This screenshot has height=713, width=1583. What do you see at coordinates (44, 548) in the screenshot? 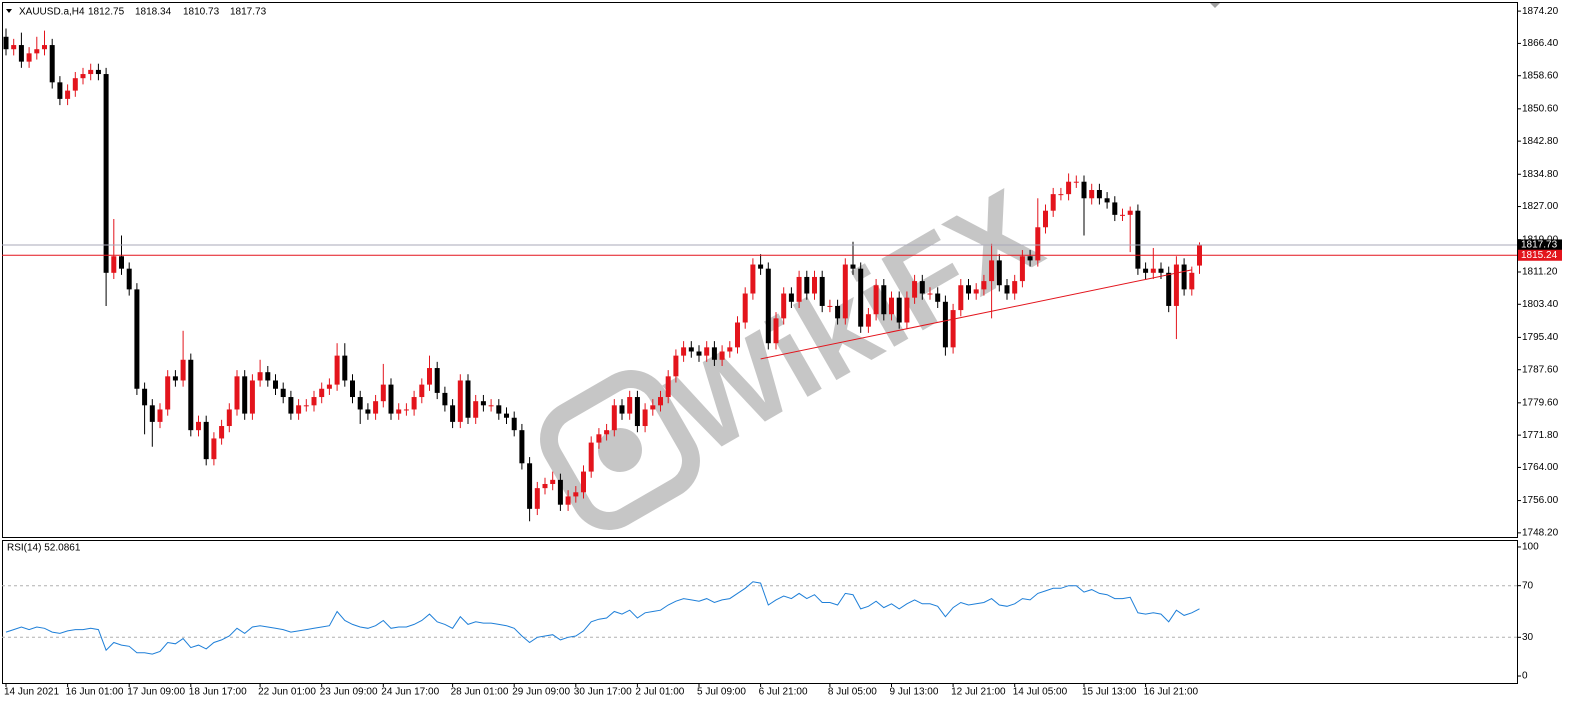
I see `rsi-title: RSI(14) 52.0861` at bounding box center [44, 548].